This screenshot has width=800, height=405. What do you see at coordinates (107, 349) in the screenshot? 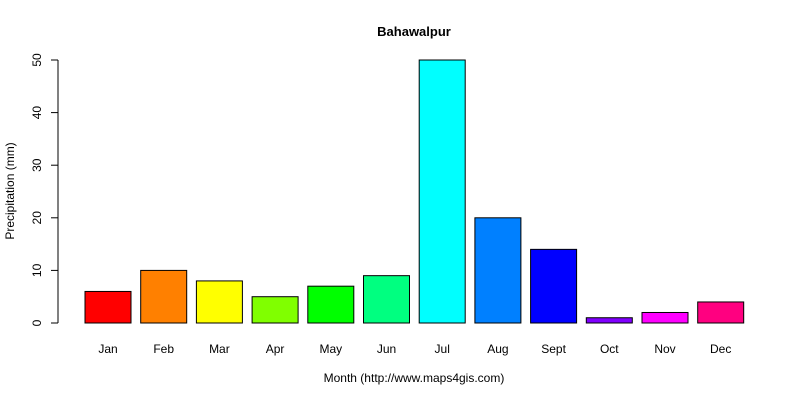
I see `x-tick-label: Jan` at bounding box center [107, 349].